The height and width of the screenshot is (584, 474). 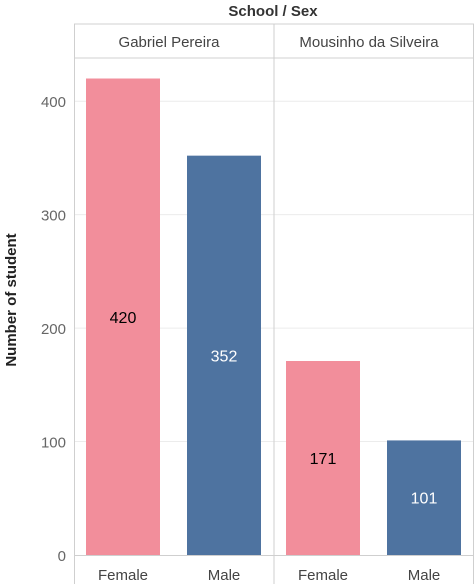 What do you see at coordinates (269, 575) in the screenshot?
I see `x-axis-categories: Female Male Female Male` at bounding box center [269, 575].